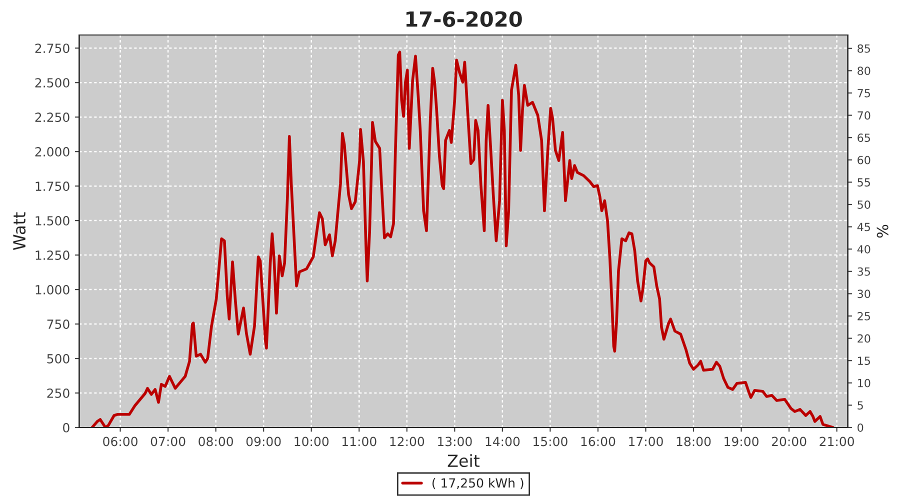 Image resolution: width=900 pixels, height=500 pixels. I want to click on y-tick-label: 1.000, so click(53, 289).